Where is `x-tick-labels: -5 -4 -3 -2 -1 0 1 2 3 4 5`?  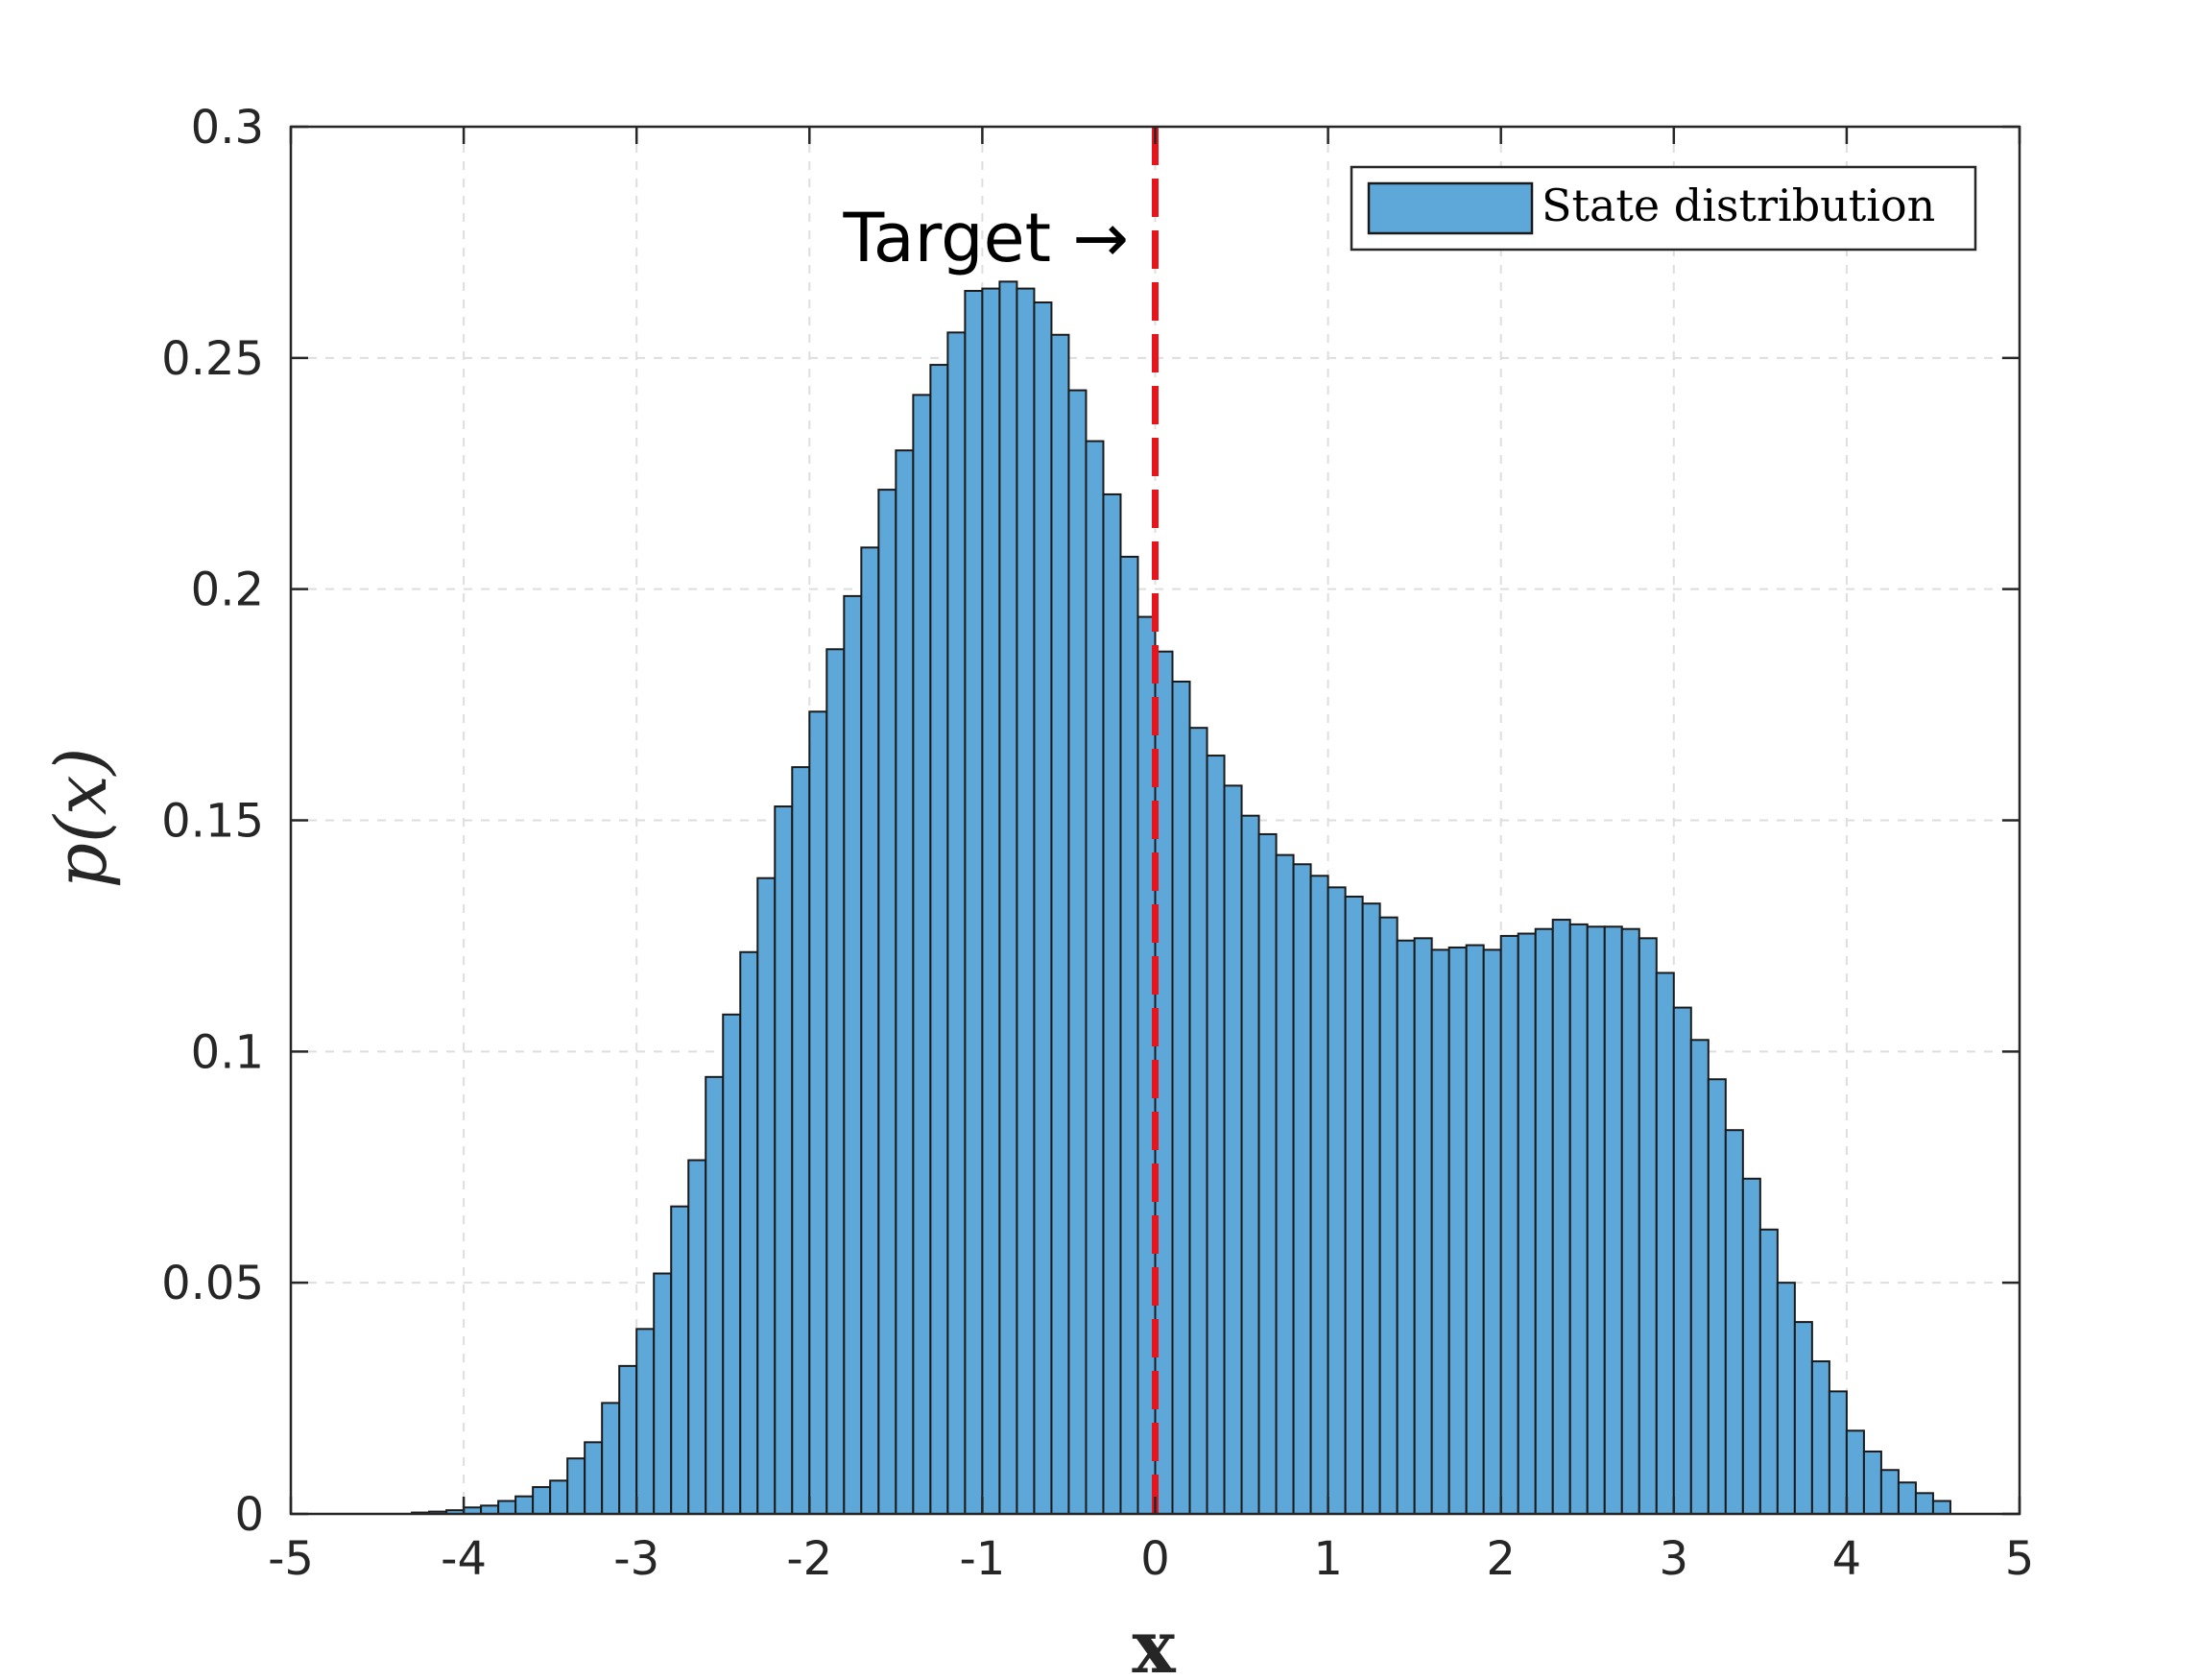
x-tick-labels: -5 -4 -3 -2 -1 0 1 2 3 4 5 is located at coordinates (1151, 1559).